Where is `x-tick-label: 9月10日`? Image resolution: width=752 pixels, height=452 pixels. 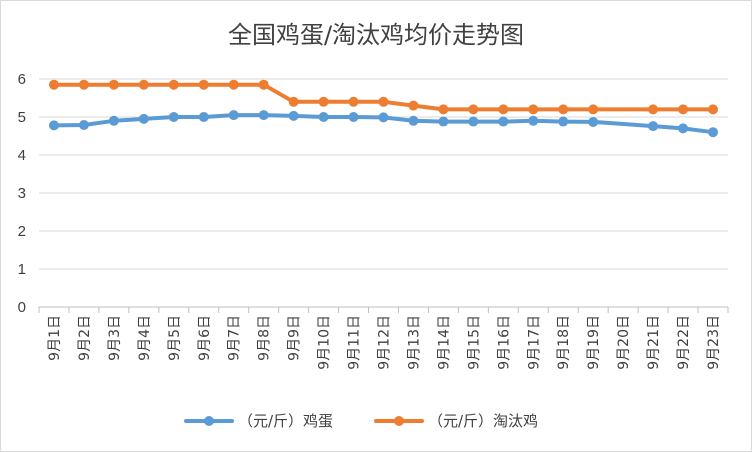 x-tick-label: 9月10日 is located at coordinates (325, 342).